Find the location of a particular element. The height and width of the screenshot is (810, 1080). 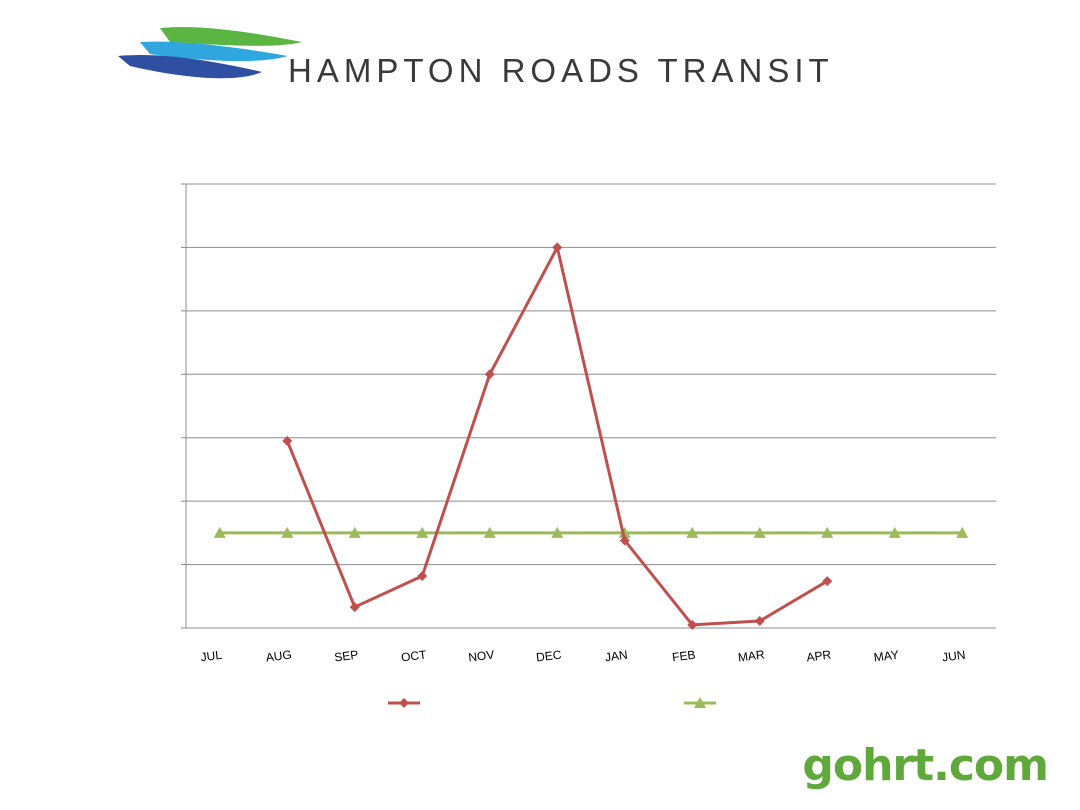

x-tick-label: MAR is located at coordinates (751, 655).